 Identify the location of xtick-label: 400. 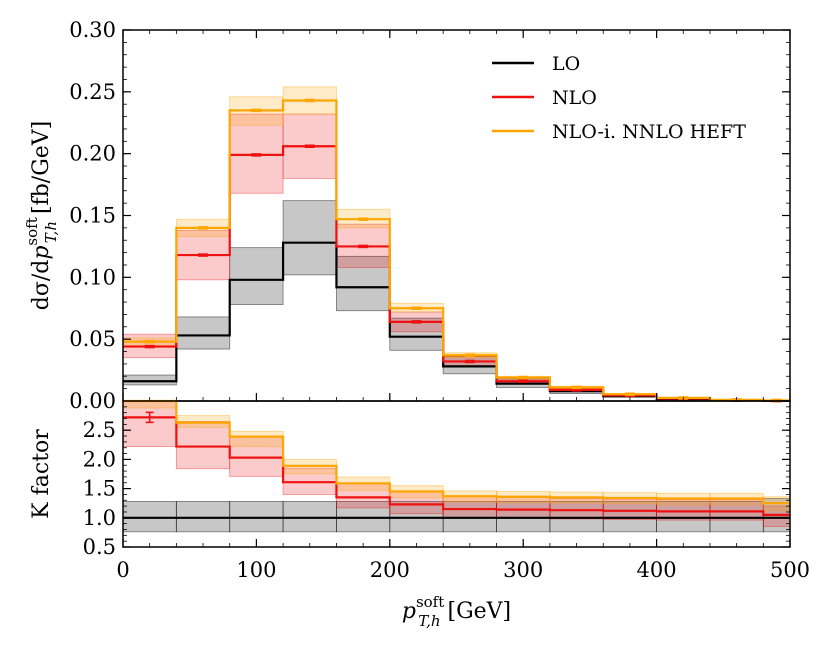
(657, 570).